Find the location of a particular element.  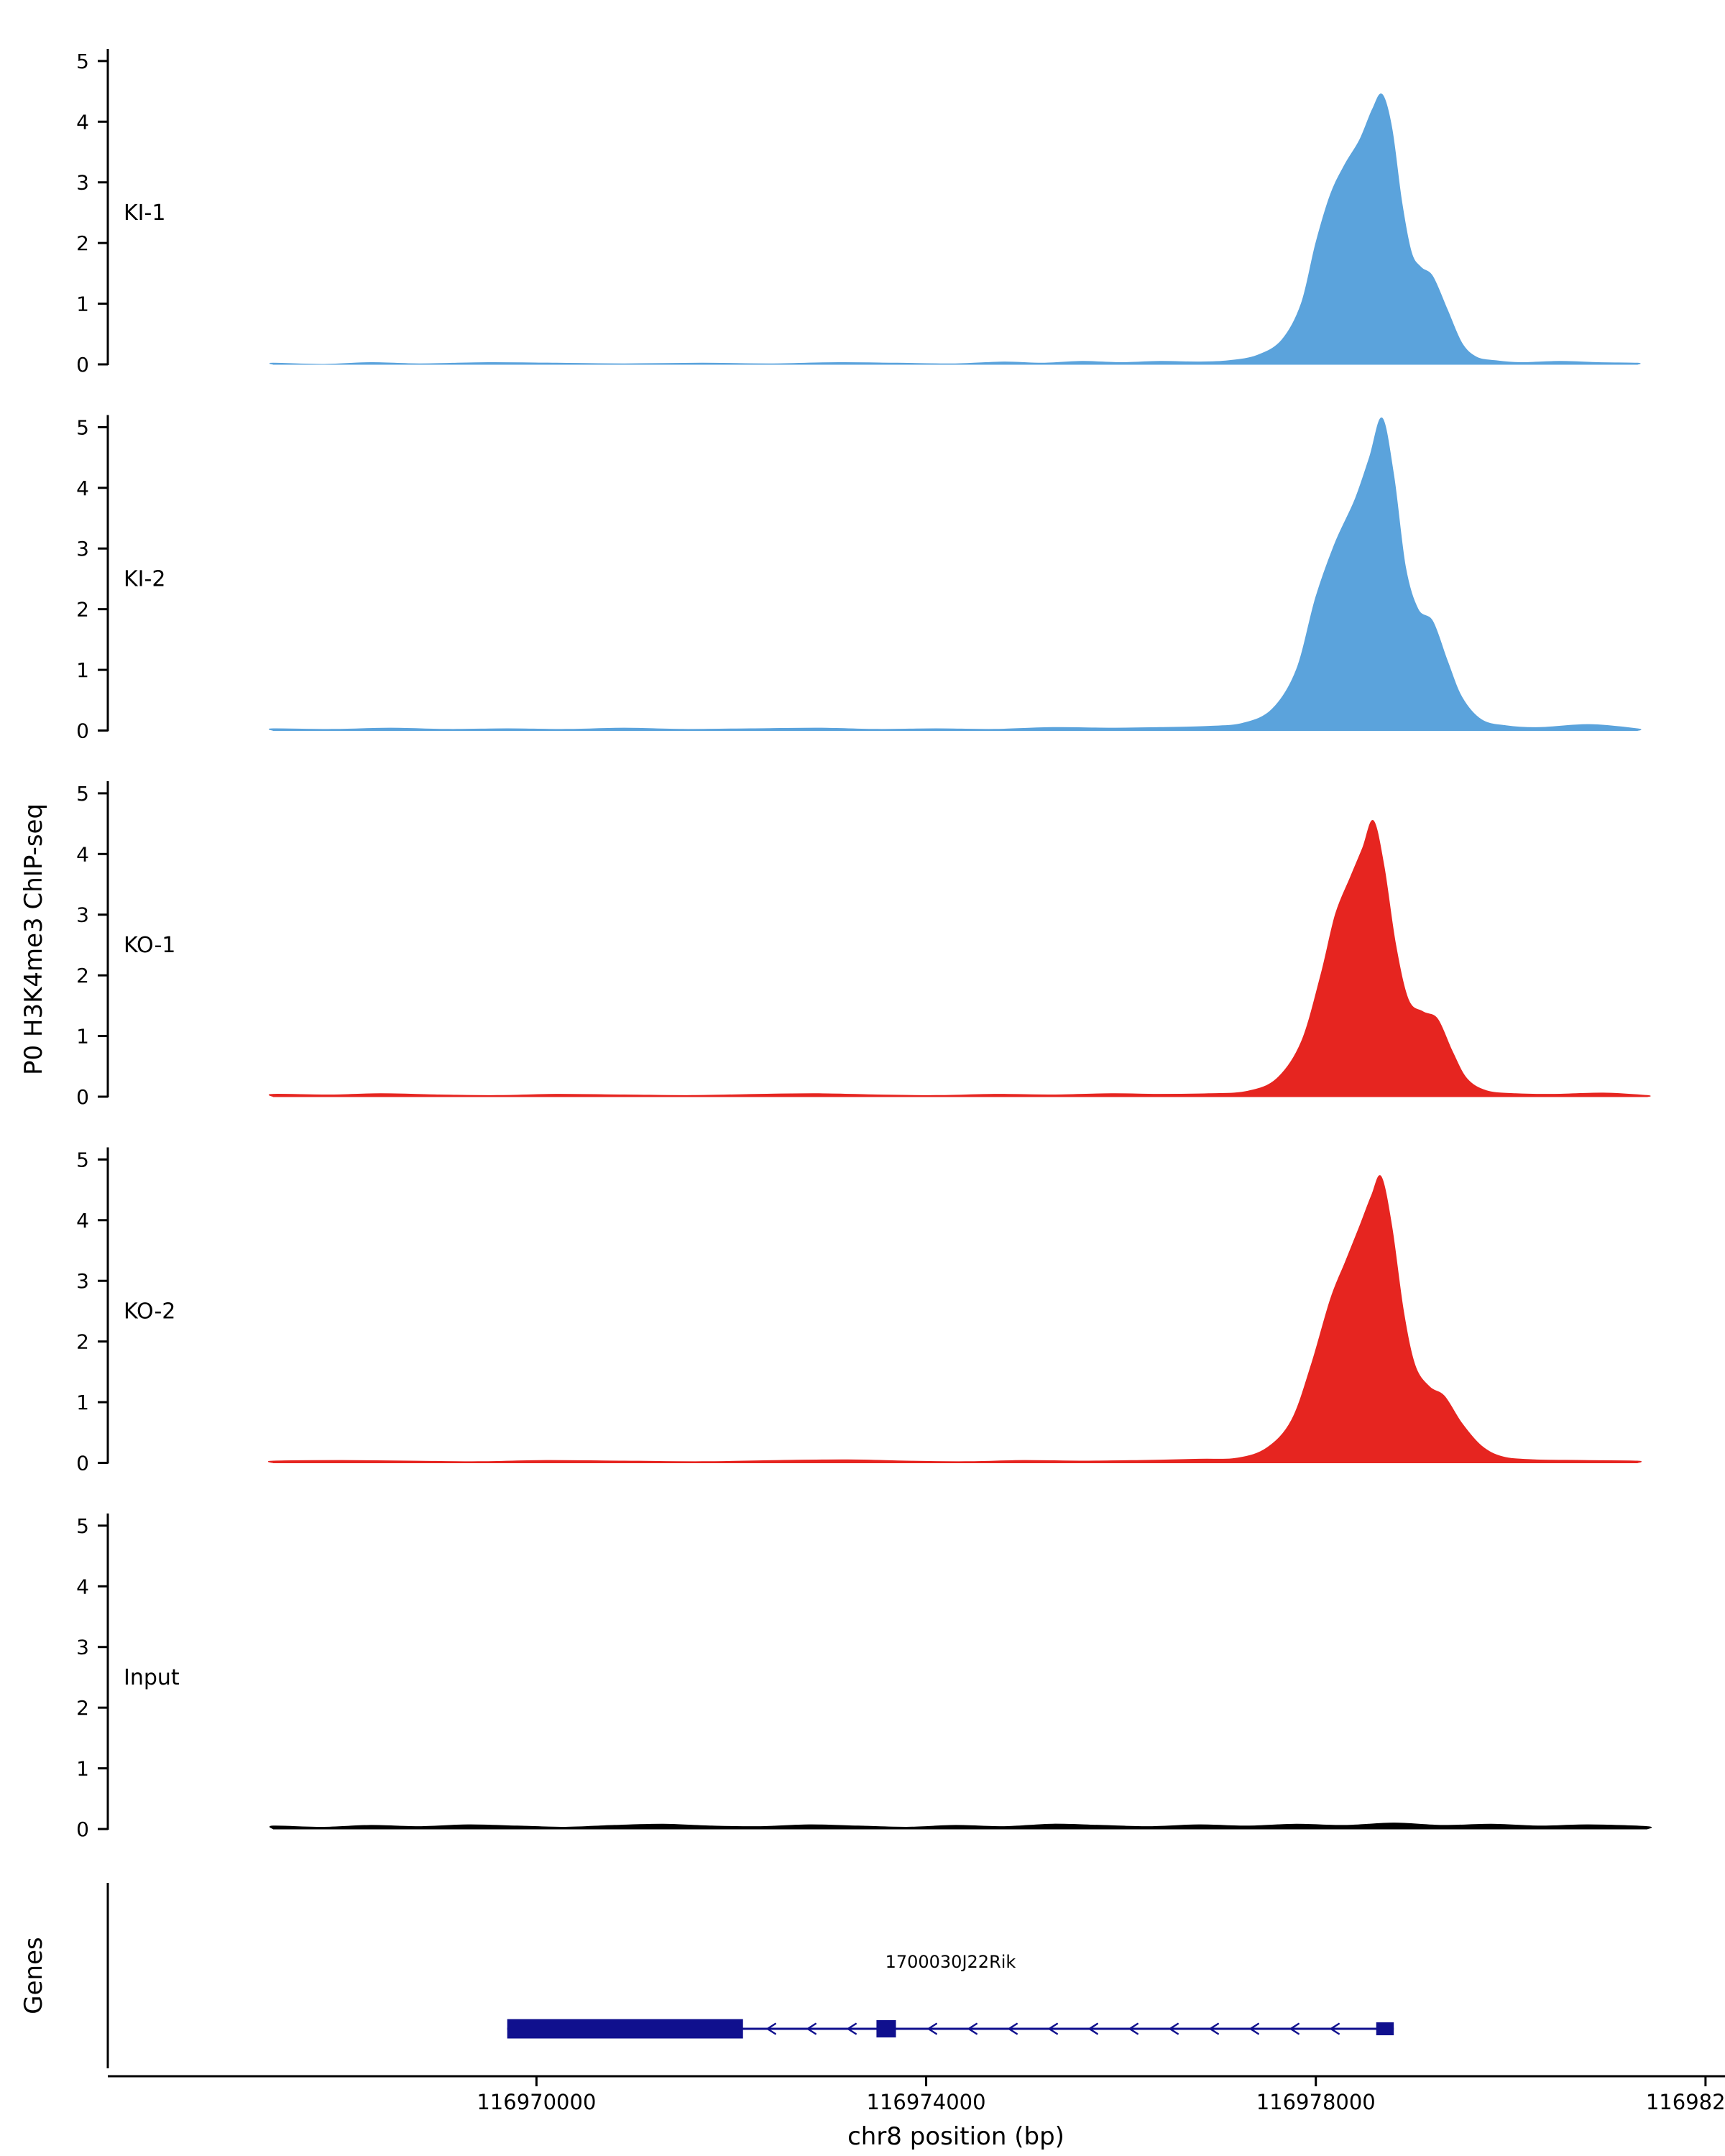

x-tick-label: 116982000 is located at coordinates (1685, 2102).